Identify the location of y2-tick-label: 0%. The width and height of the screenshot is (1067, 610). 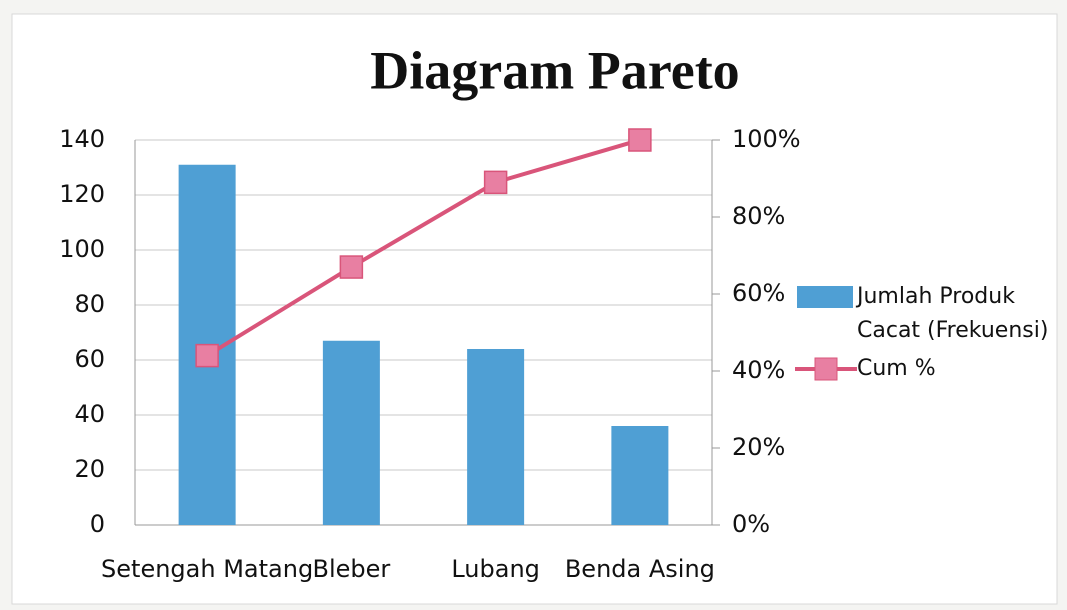
(751, 524).